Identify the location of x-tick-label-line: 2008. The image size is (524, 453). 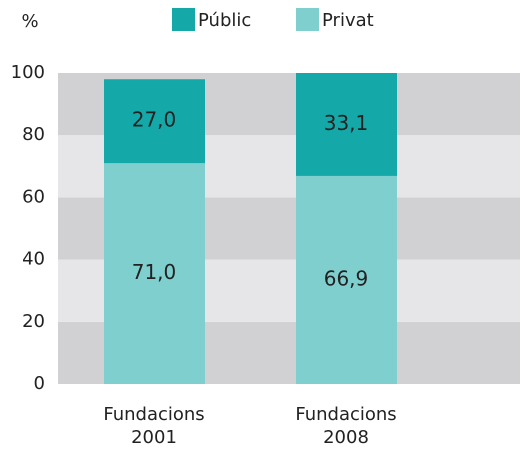
(346, 437).